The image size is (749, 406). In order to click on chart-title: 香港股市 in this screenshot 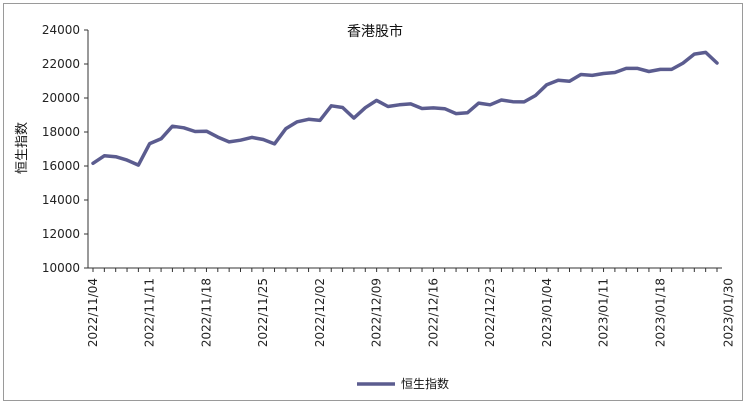, I will do `click(375, 31)`.